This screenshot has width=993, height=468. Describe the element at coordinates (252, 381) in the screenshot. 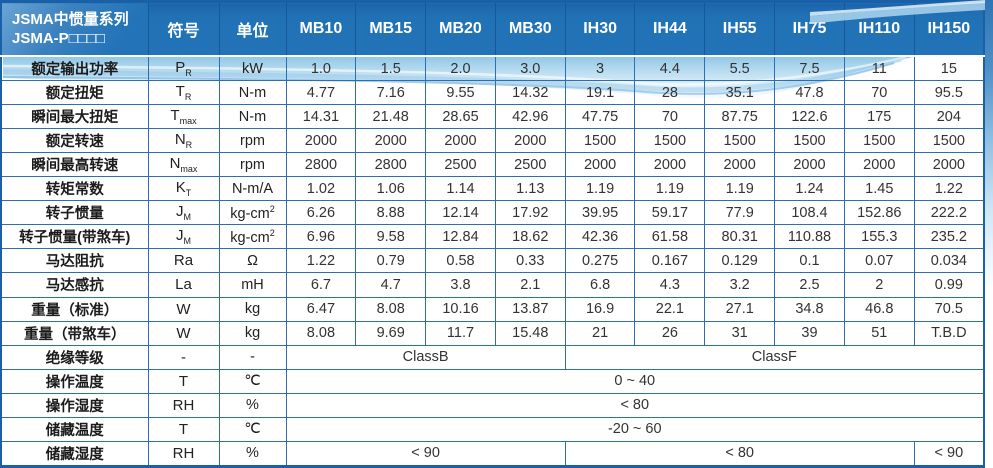

I see `spec-unit: ℃` at that location.